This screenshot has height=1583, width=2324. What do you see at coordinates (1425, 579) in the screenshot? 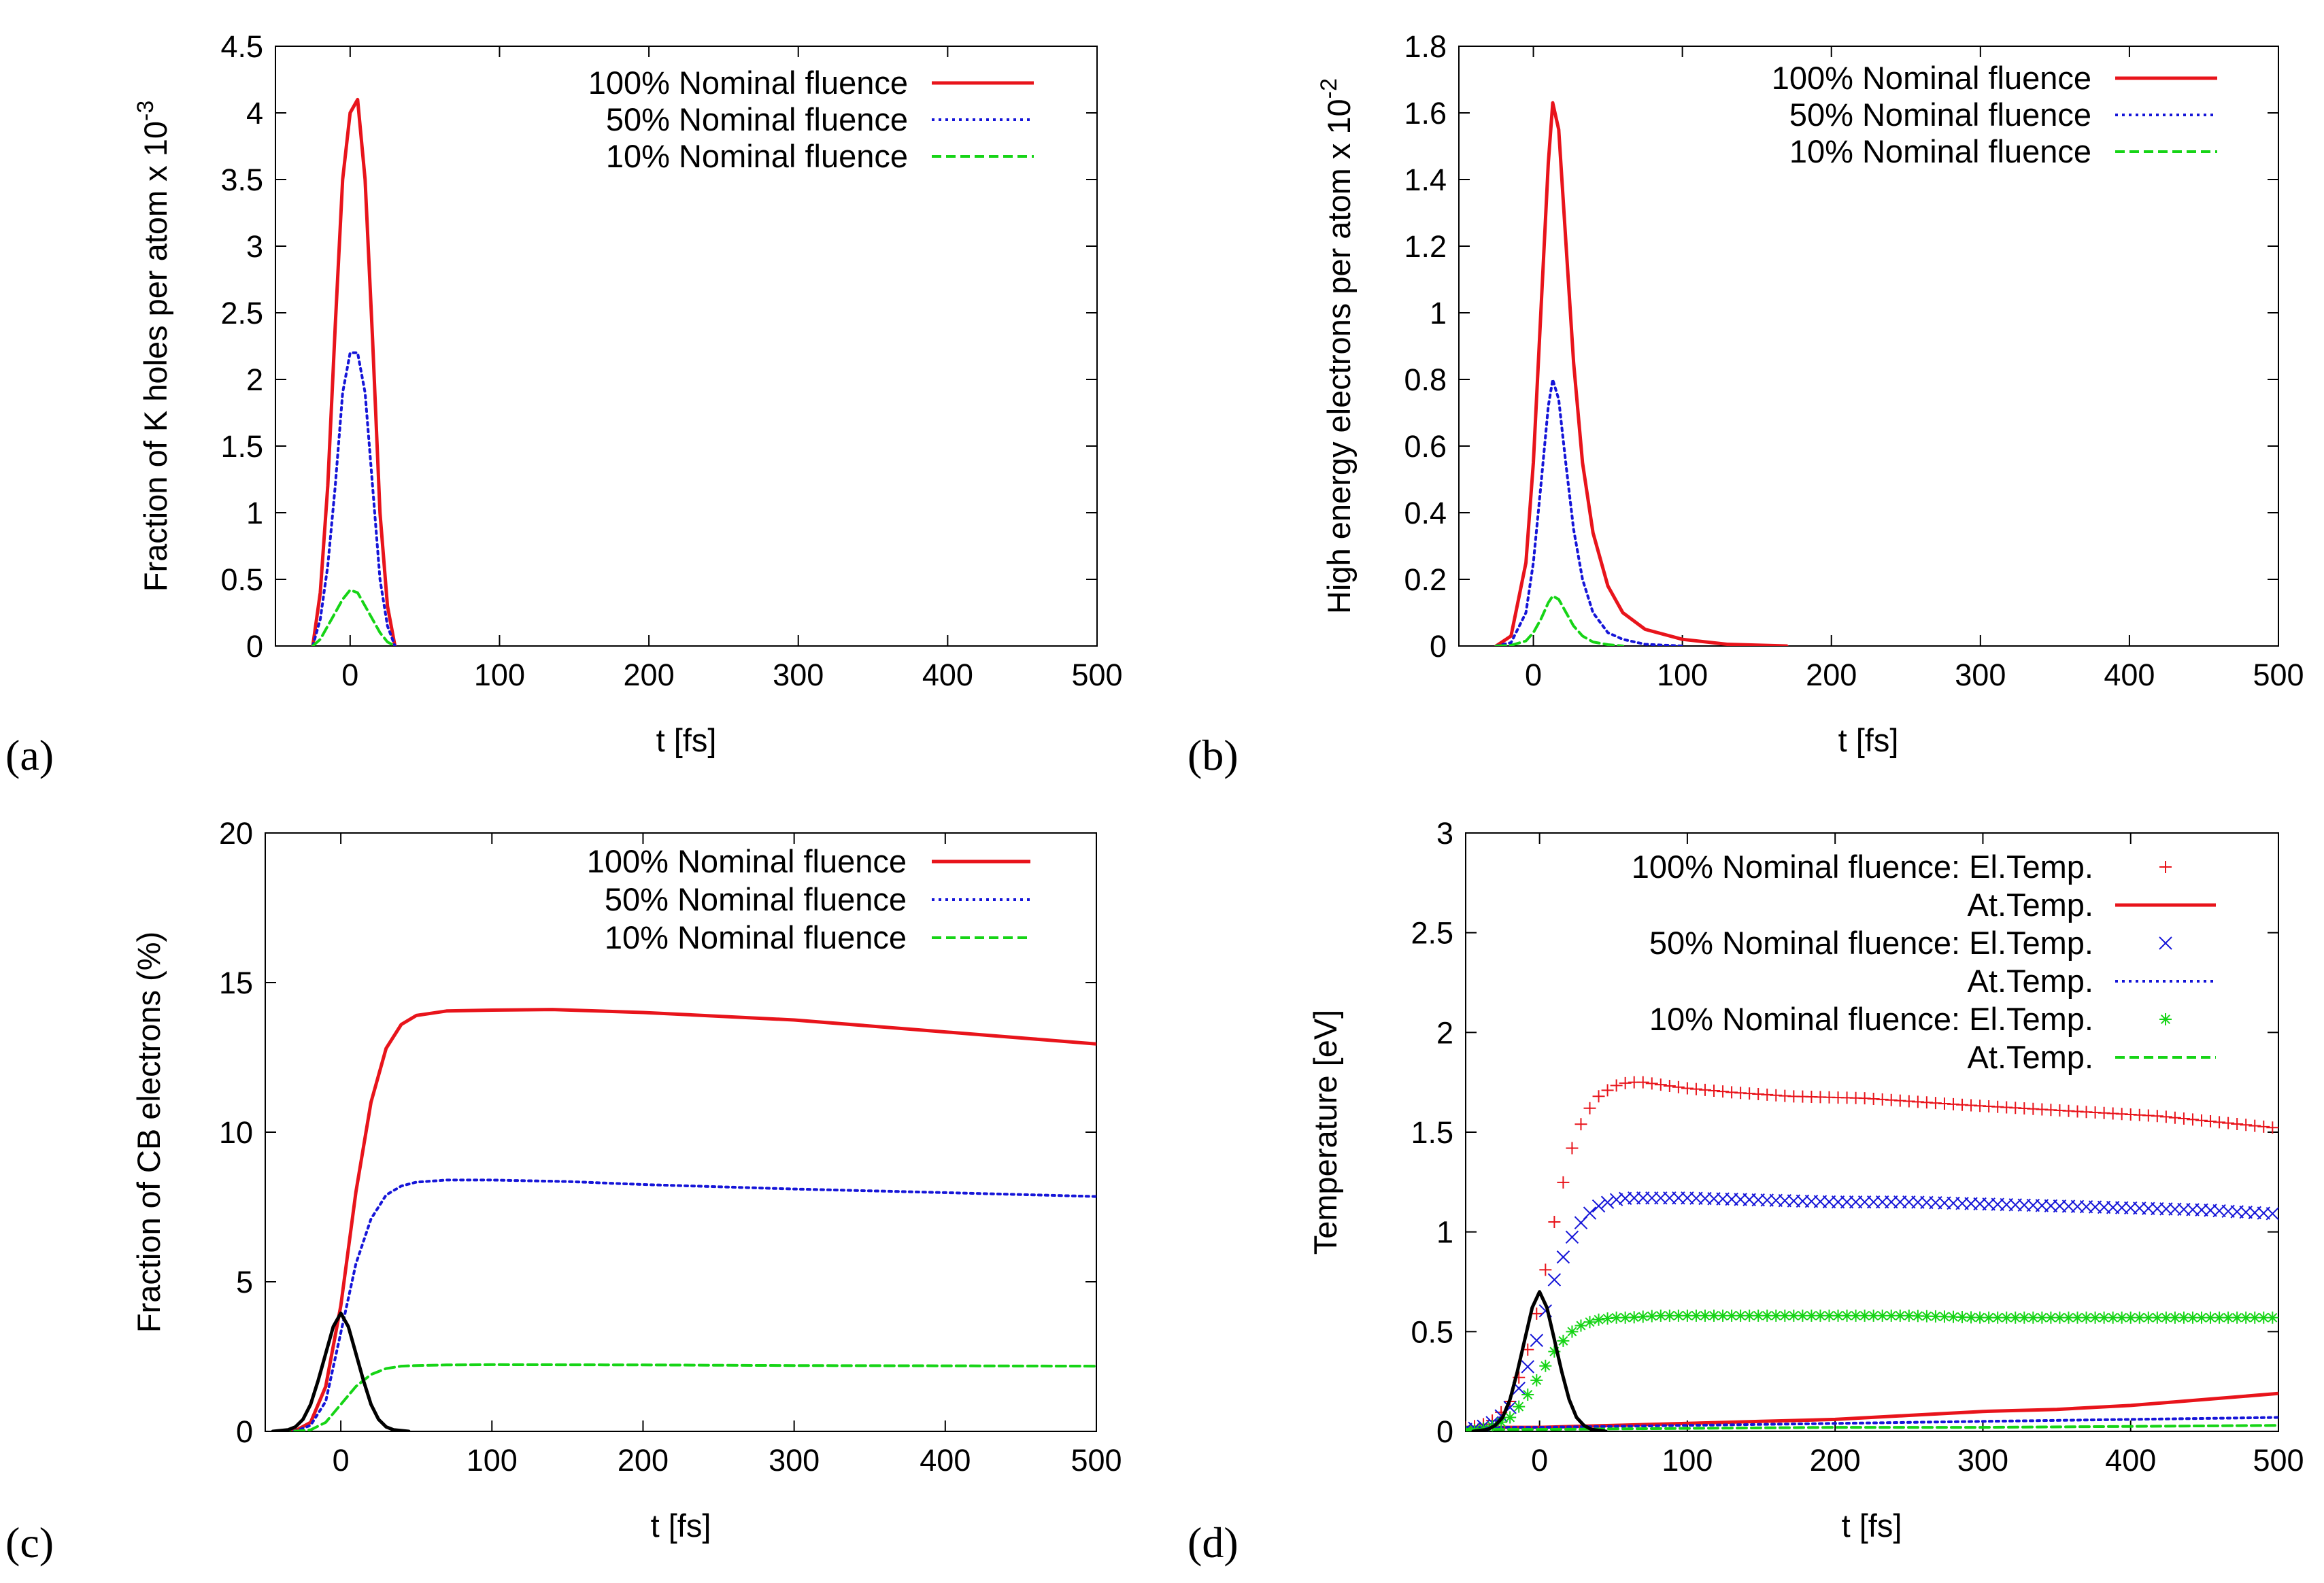
I see `y-tick-label: 0.2` at bounding box center [1425, 579].